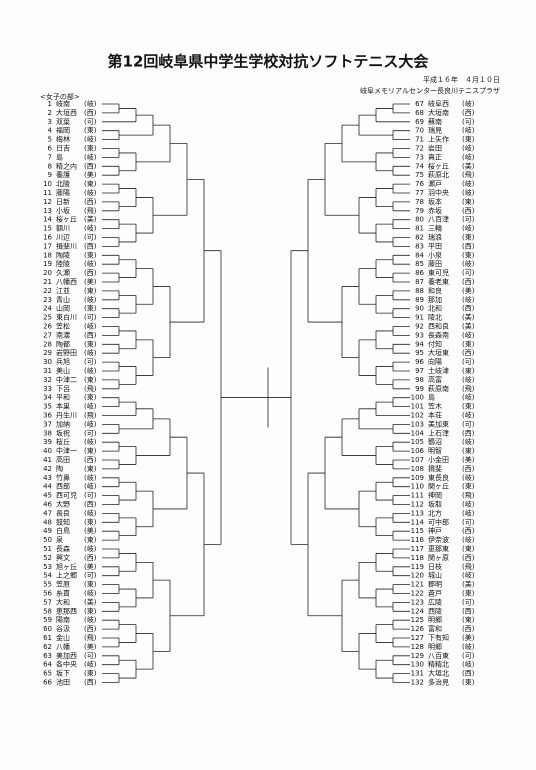  What do you see at coordinates (438, 682) in the screenshot?
I see `entry-name: 多治見` at bounding box center [438, 682].